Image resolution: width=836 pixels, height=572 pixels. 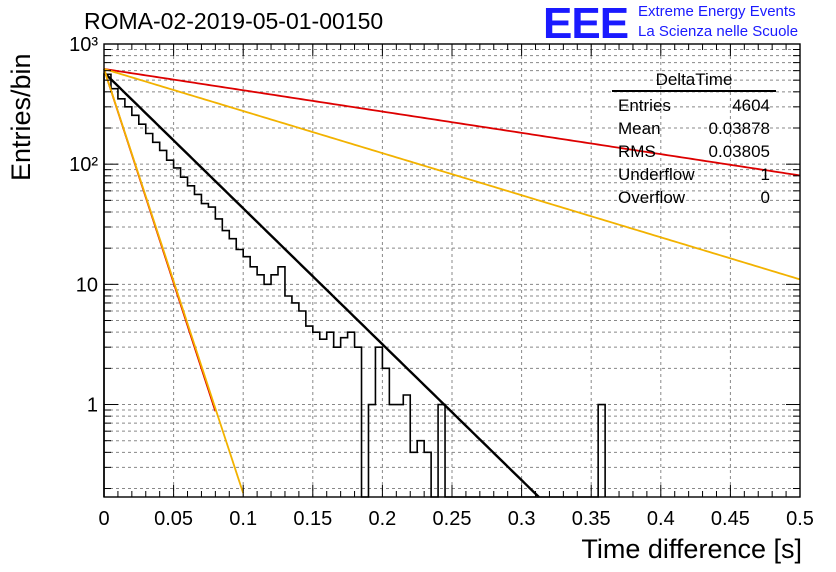 I want to click on x-tick-label: 0.45, so click(x=730, y=519).